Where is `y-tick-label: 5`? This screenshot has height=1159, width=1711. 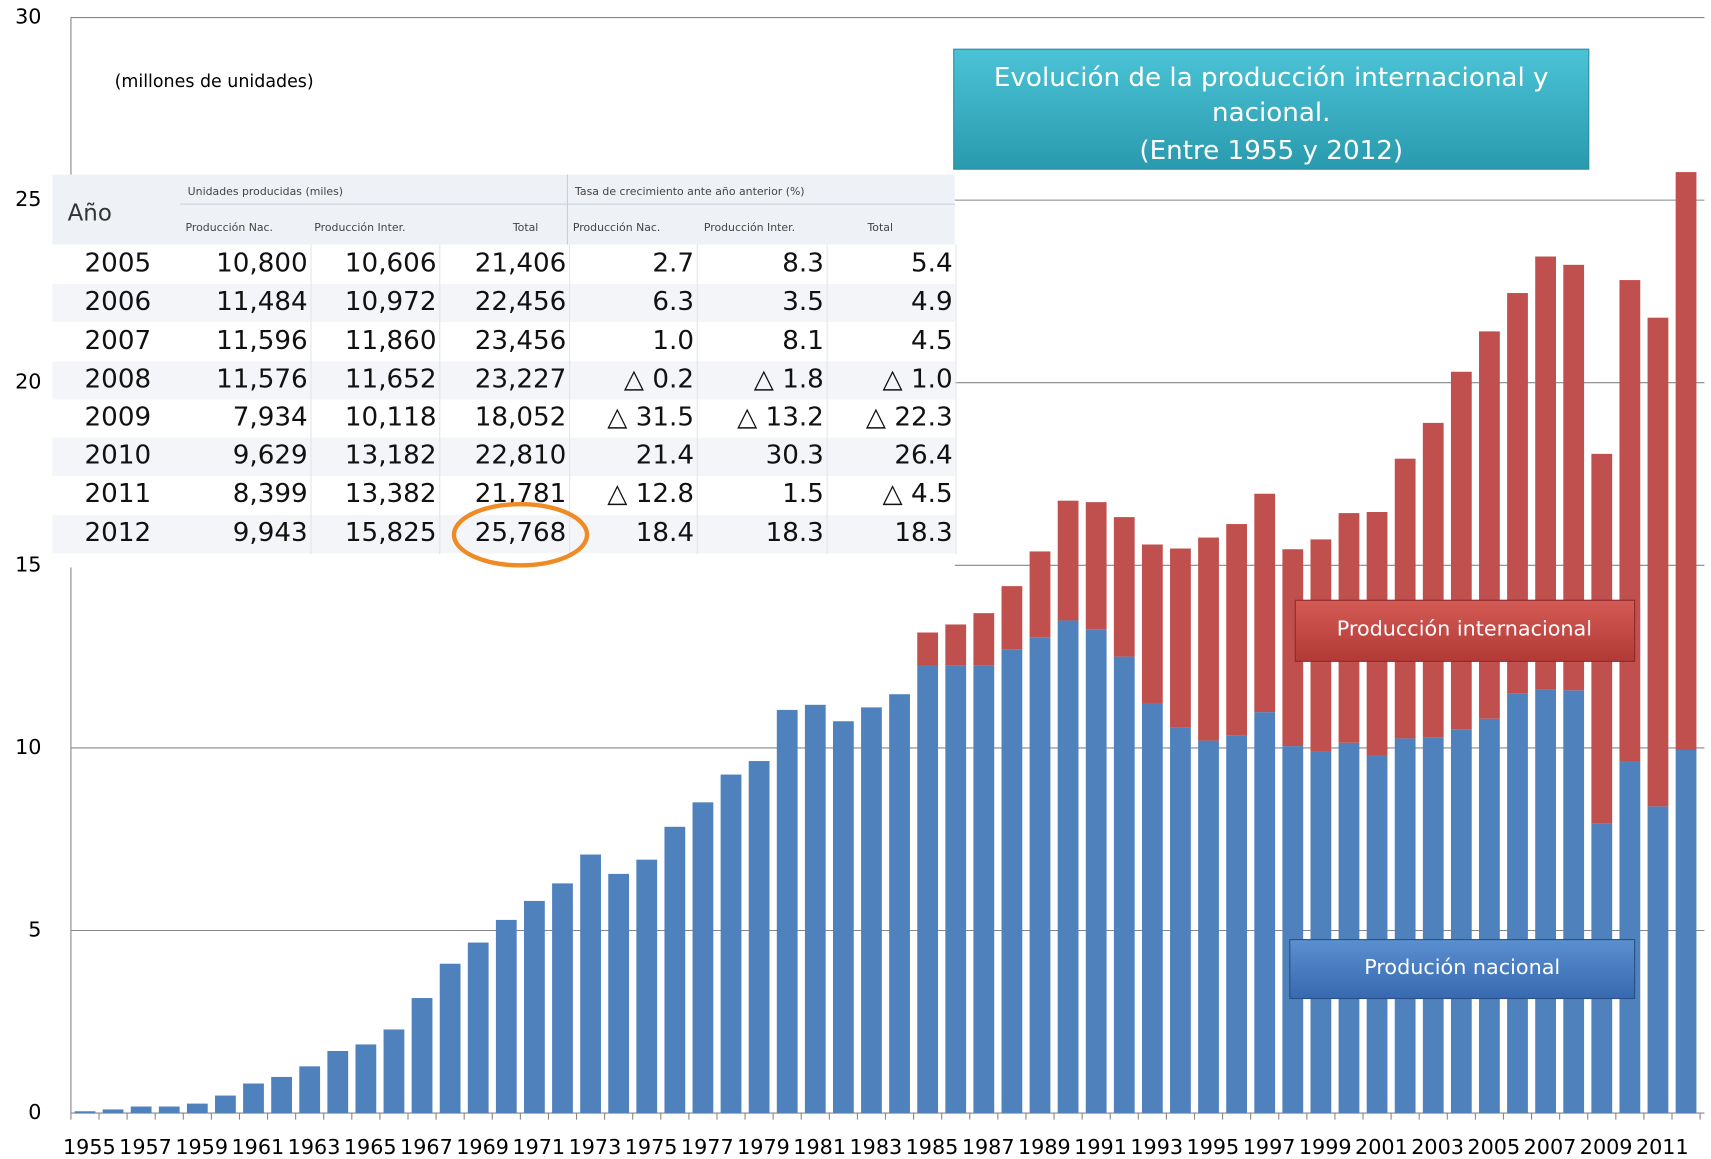
y-tick-label: 5 is located at coordinates (34, 930).